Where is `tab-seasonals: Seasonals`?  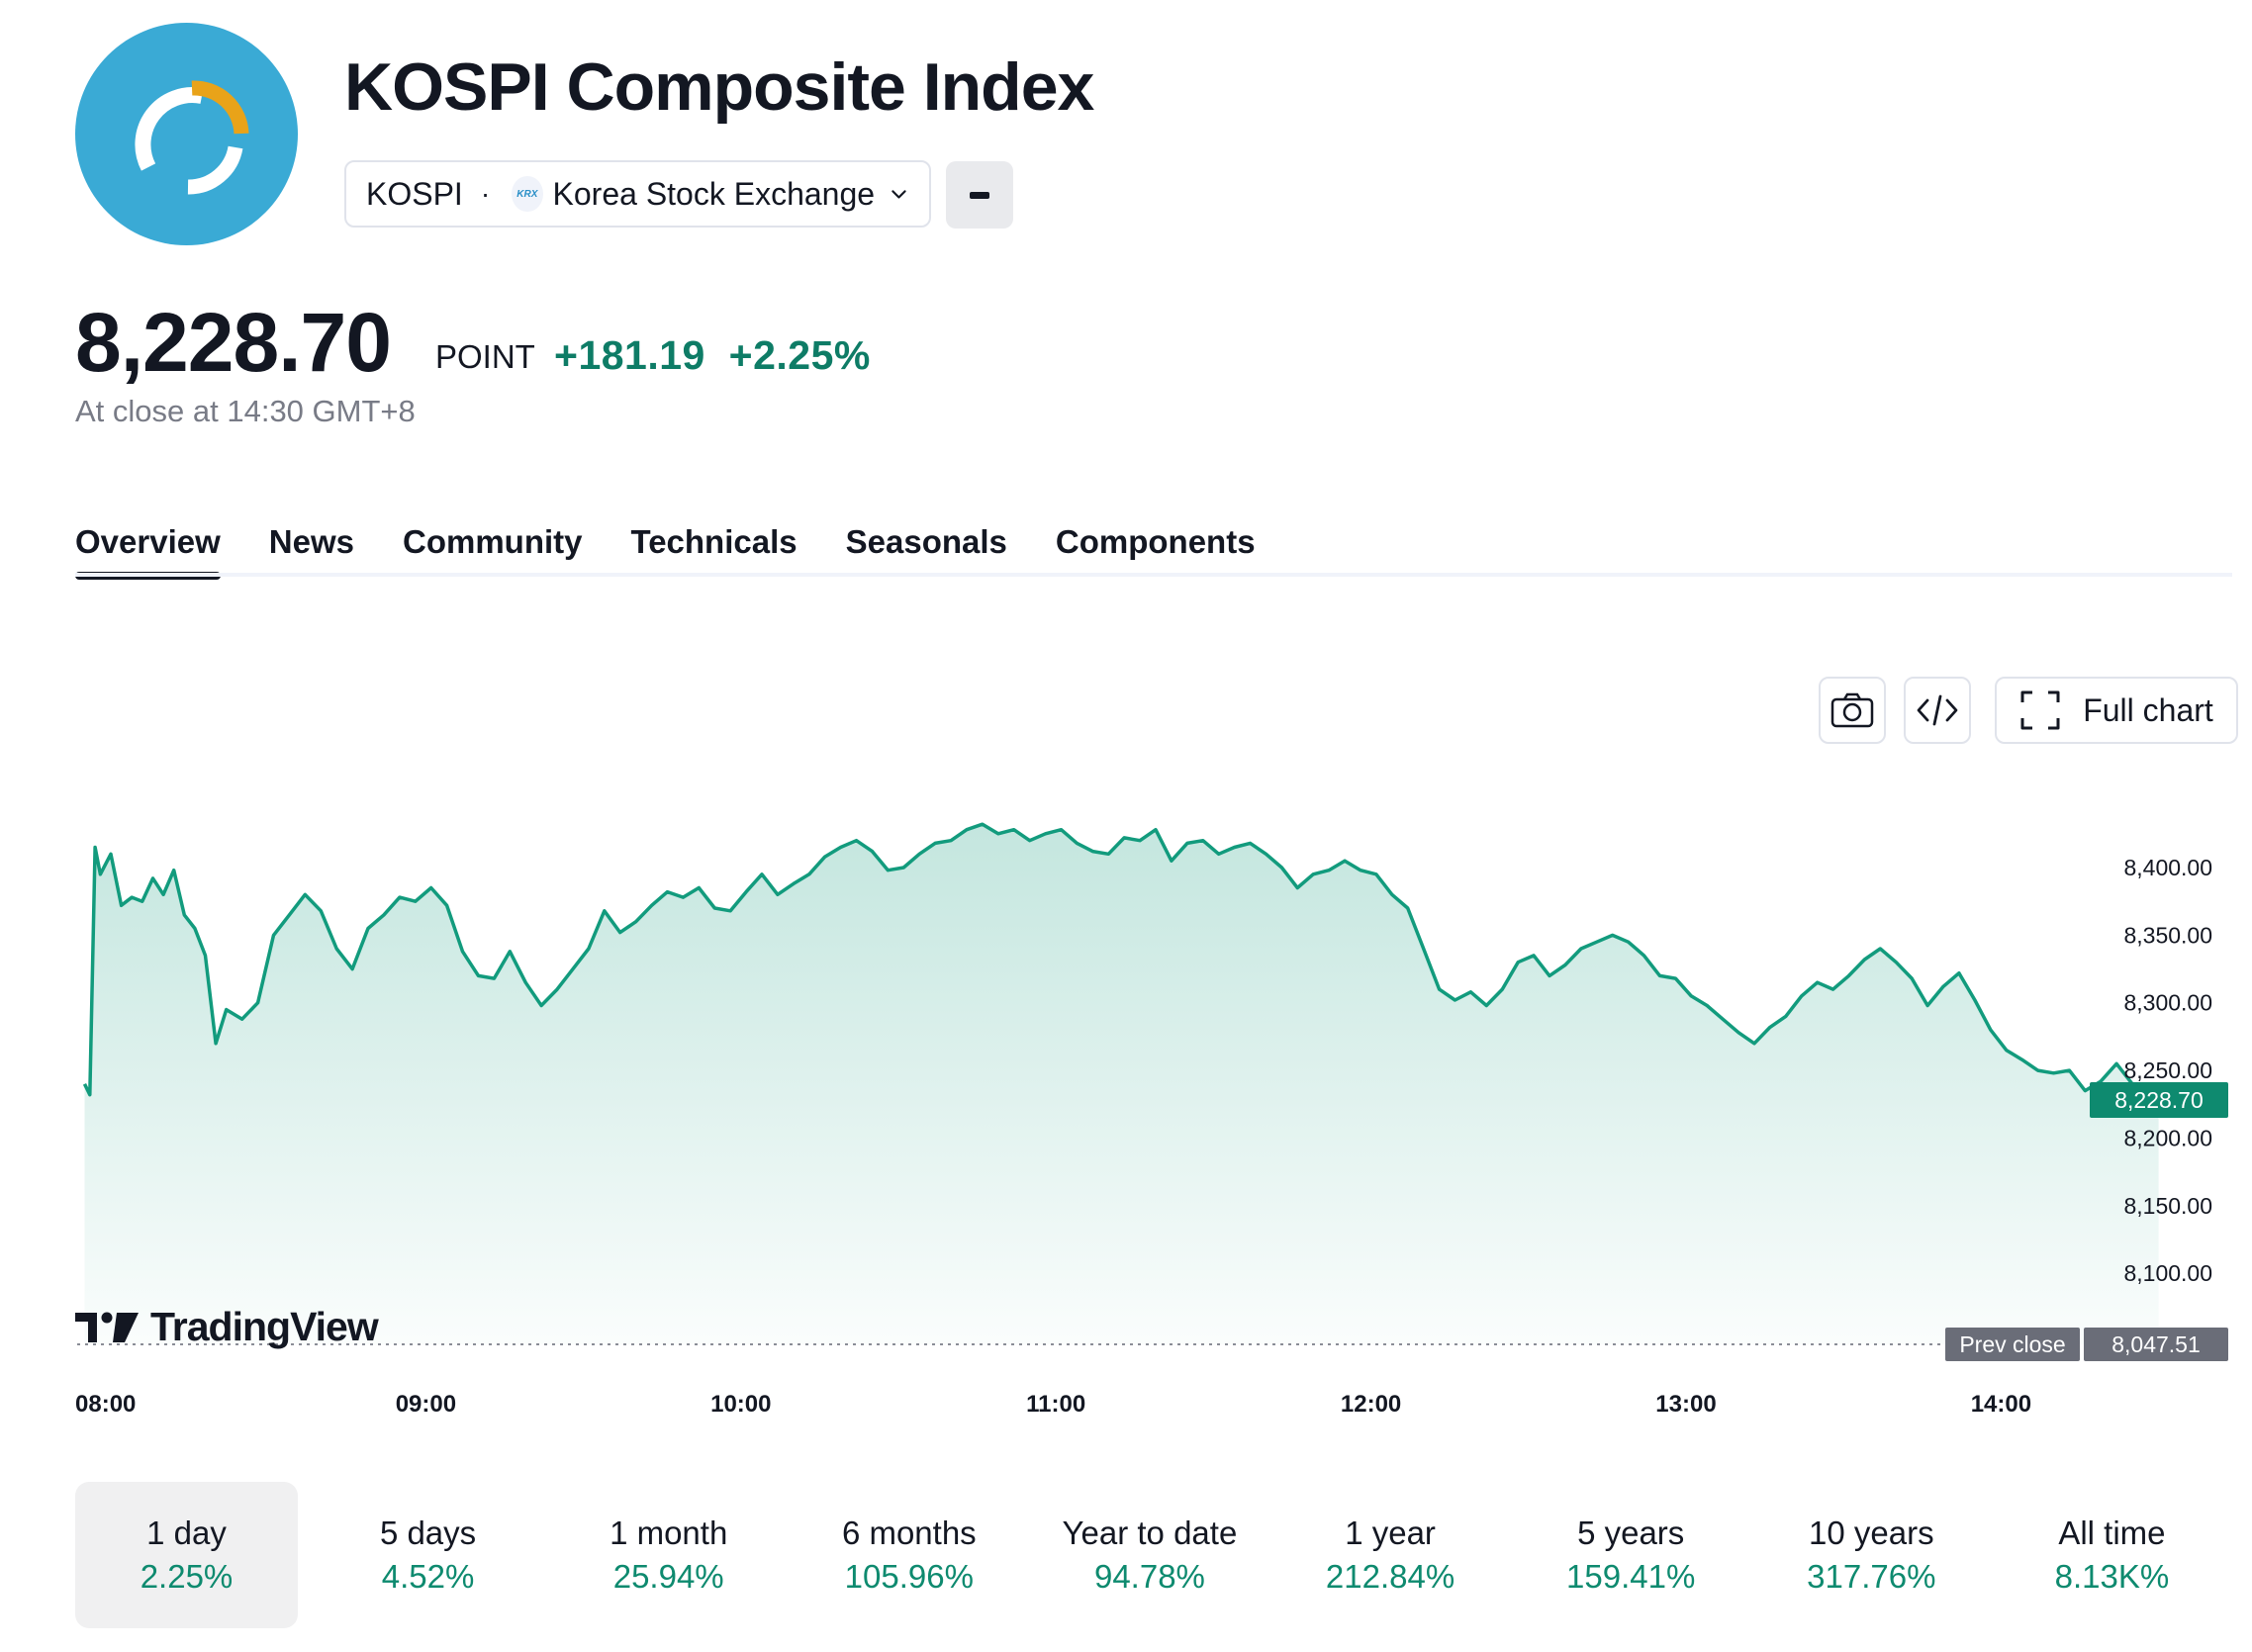 tab-seasonals: Seasonals is located at coordinates (926, 541).